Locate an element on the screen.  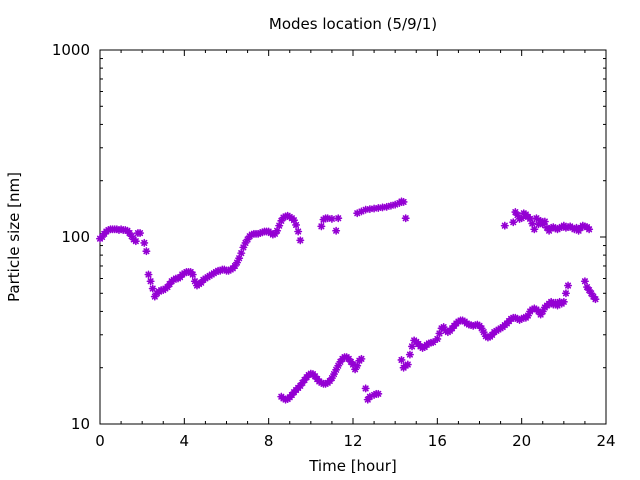
x-tick-label: 24 is located at coordinates (605, 441).